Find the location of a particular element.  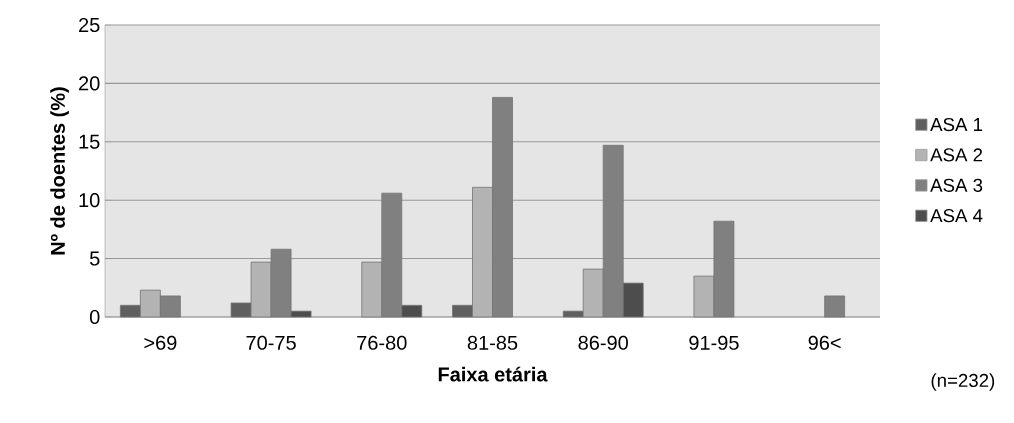

y-tick-label: 25 is located at coordinates (89, 25).